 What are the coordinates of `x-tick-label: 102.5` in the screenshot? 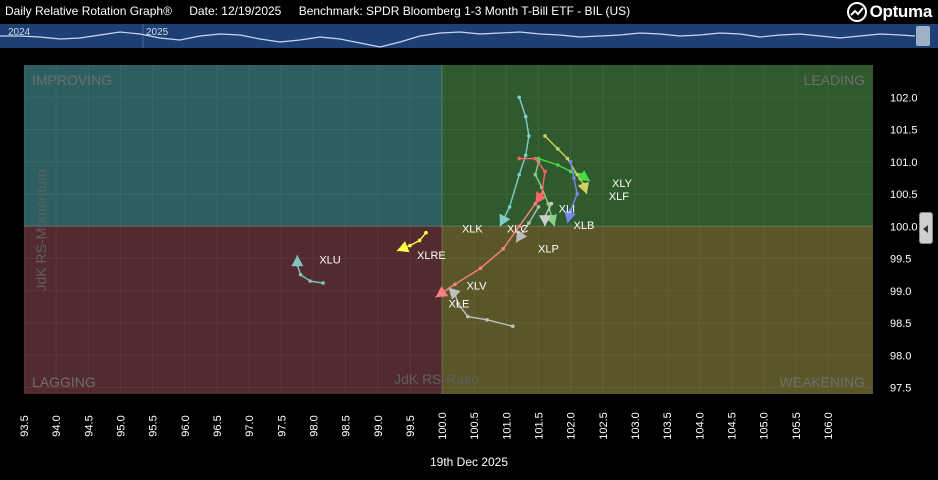 It's located at (604, 426).